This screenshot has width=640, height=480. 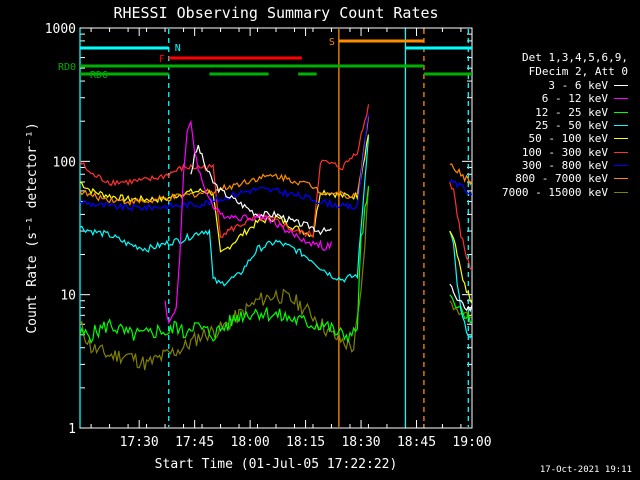 What do you see at coordinates (564, 165) in the screenshot?
I see `legend-label: 300 - 800 keV` at bounding box center [564, 165].